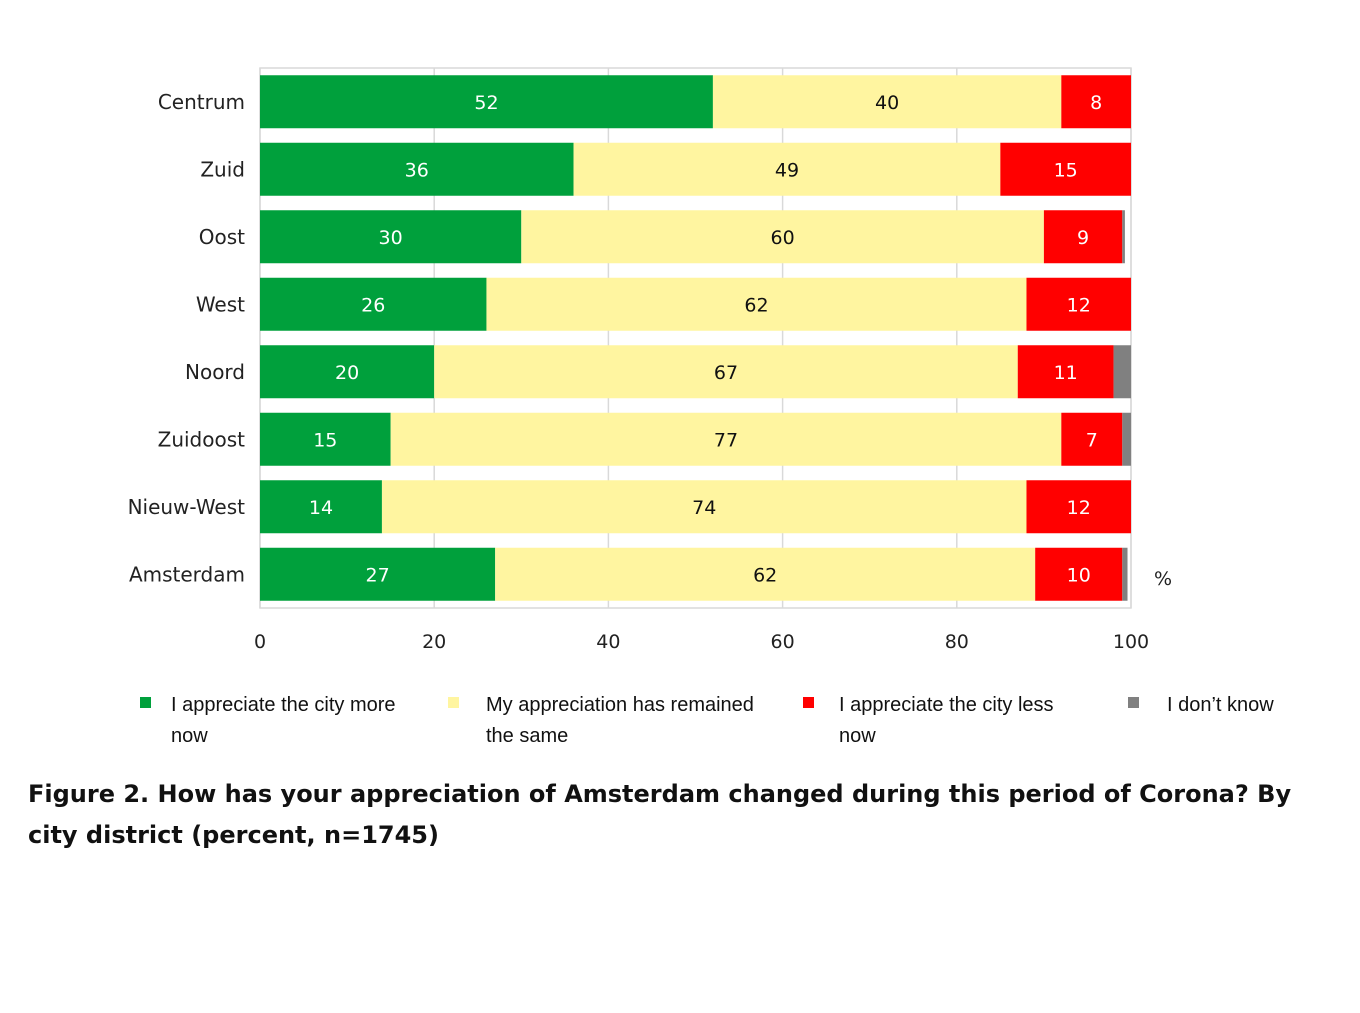 Image resolution: width=1360 pixels, height=1013 pixels. Describe the element at coordinates (701, 642) in the screenshot. I see `x-axis-ticks: 0 20 40 60 80 100` at that location.